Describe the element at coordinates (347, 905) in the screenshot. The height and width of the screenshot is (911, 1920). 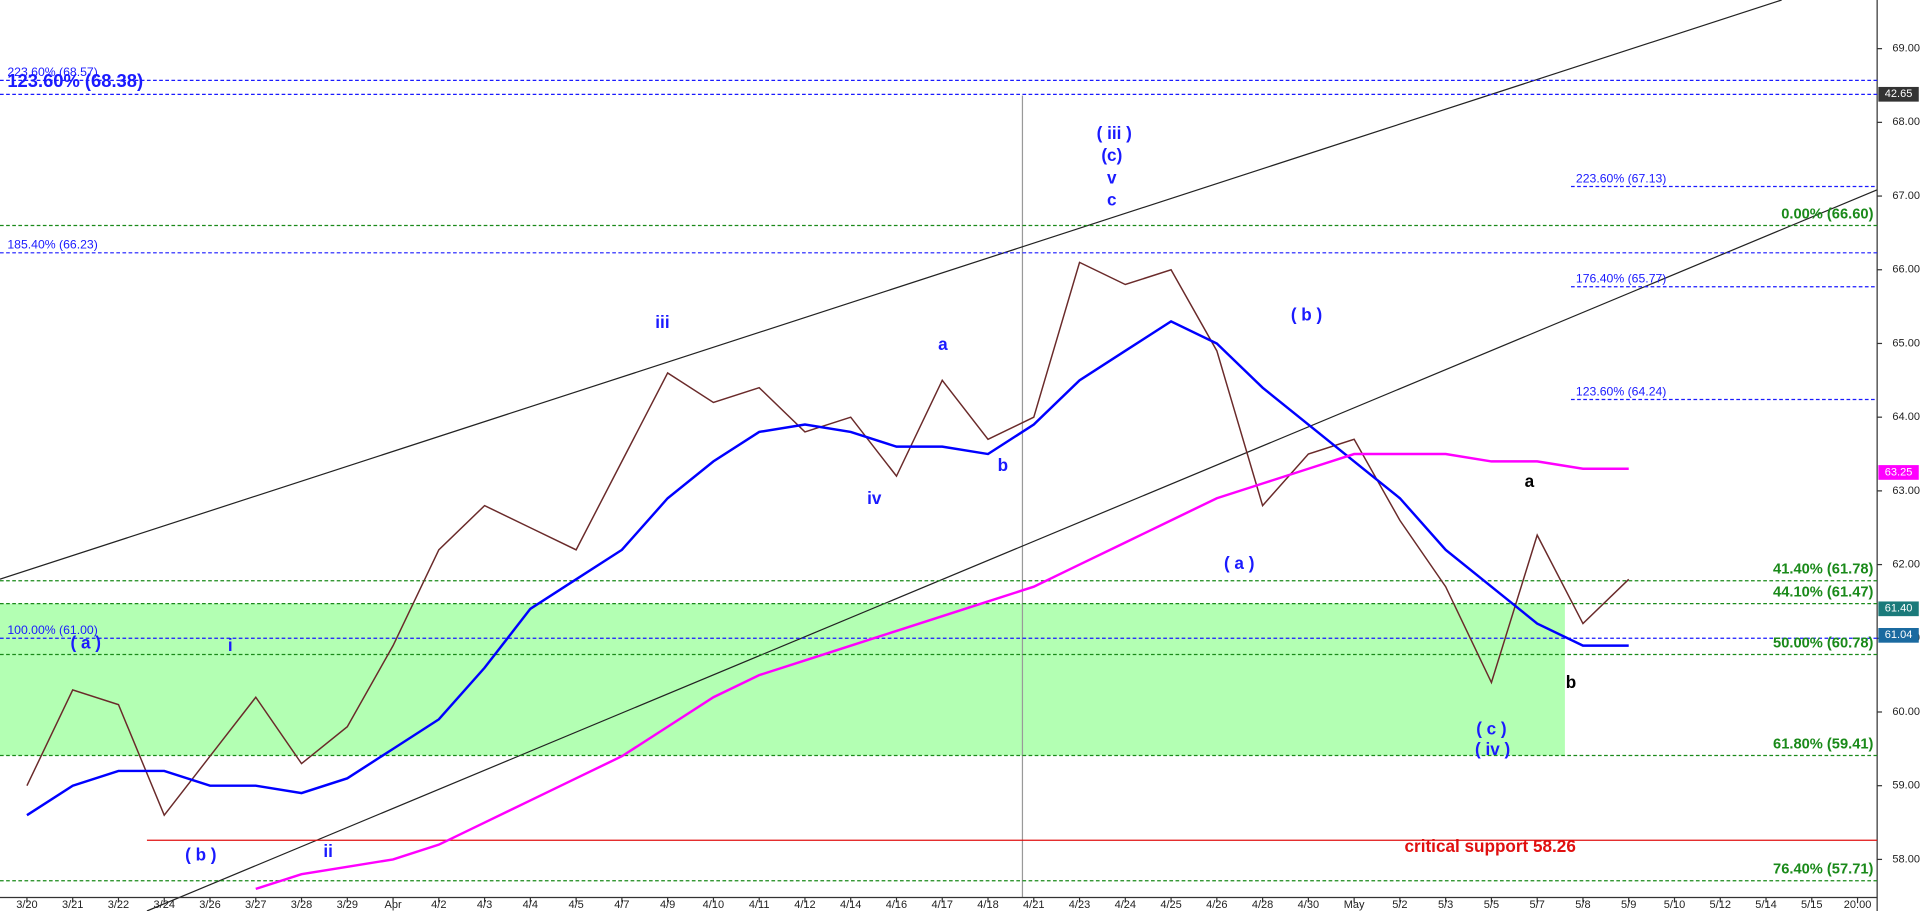
I see `x-tick-label: 3/29` at that location.